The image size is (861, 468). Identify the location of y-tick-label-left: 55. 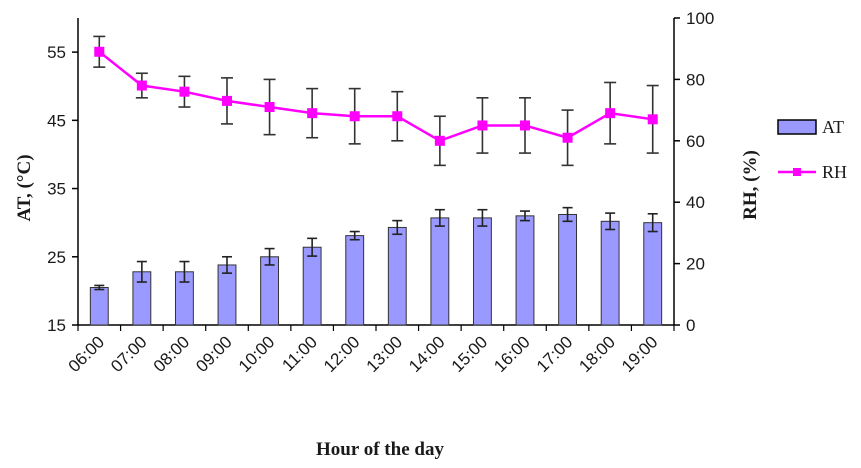
(56, 52).